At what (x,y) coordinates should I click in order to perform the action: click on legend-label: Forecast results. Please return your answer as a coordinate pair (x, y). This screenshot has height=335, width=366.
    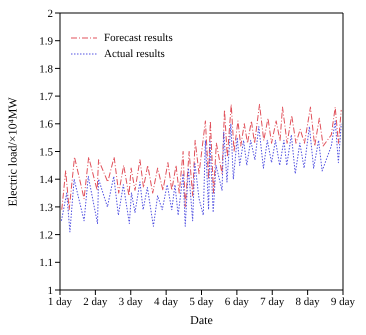
    Looking at the image, I should click on (138, 38).